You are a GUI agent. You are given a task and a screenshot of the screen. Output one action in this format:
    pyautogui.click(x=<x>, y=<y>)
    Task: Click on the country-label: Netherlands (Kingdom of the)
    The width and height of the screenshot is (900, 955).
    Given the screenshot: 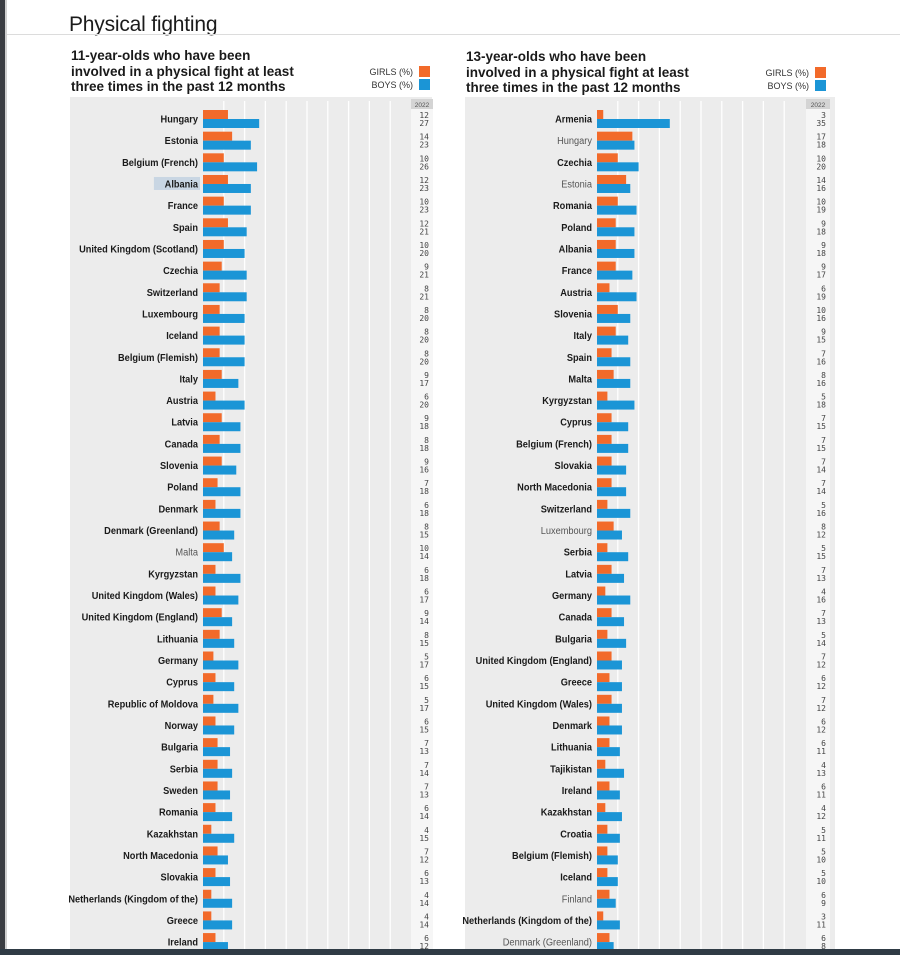 What is the action you would take?
    pyautogui.click(x=527, y=921)
    